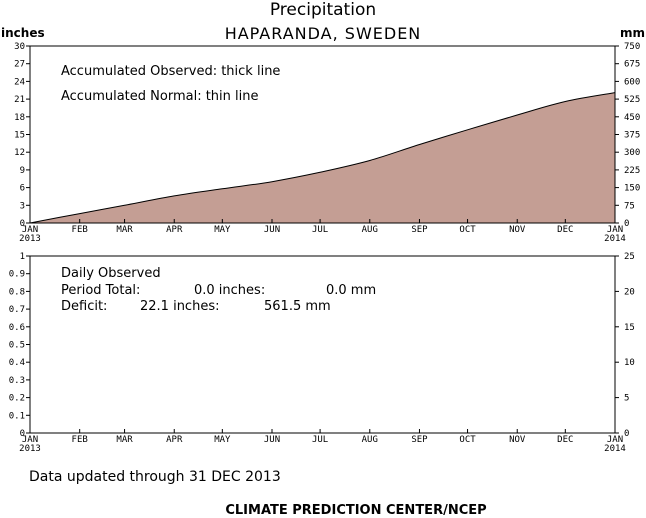  Describe the element at coordinates (467, 440) in the screenshot. I see `bottom-x-tick-label: OCT` at that location.